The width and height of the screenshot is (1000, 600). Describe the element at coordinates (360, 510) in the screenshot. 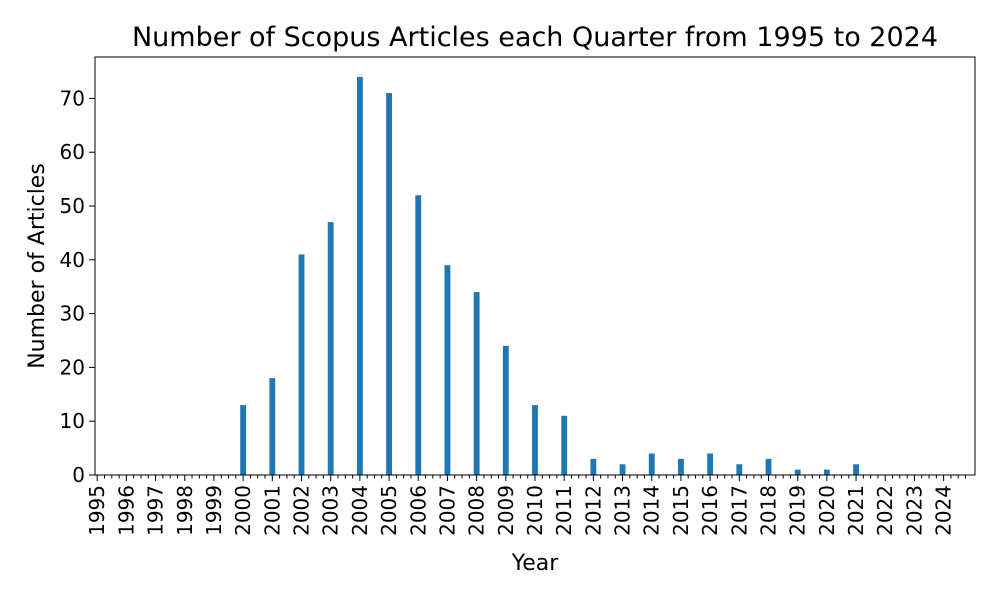

I see `x-tick-label: 2004` at that location.